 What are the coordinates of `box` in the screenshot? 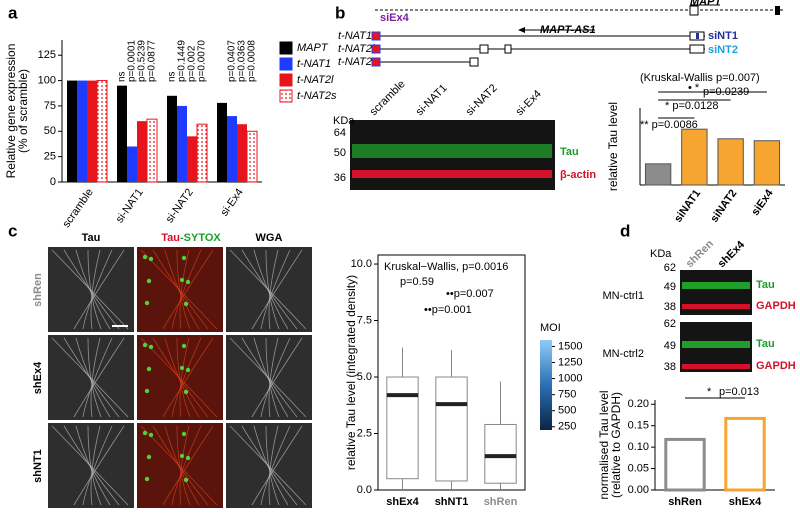 It's located at (451, 429).